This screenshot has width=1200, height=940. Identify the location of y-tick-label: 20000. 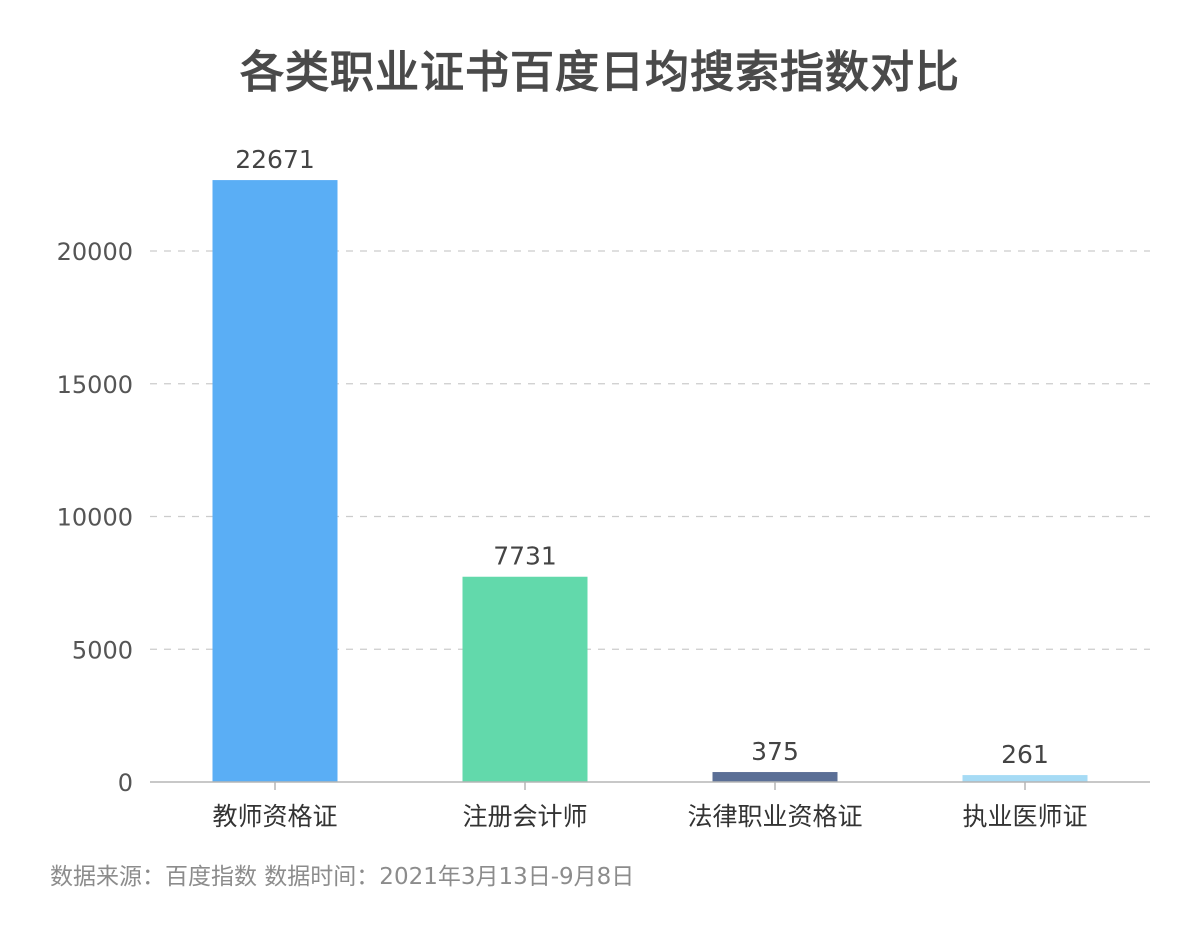
(95, 252).